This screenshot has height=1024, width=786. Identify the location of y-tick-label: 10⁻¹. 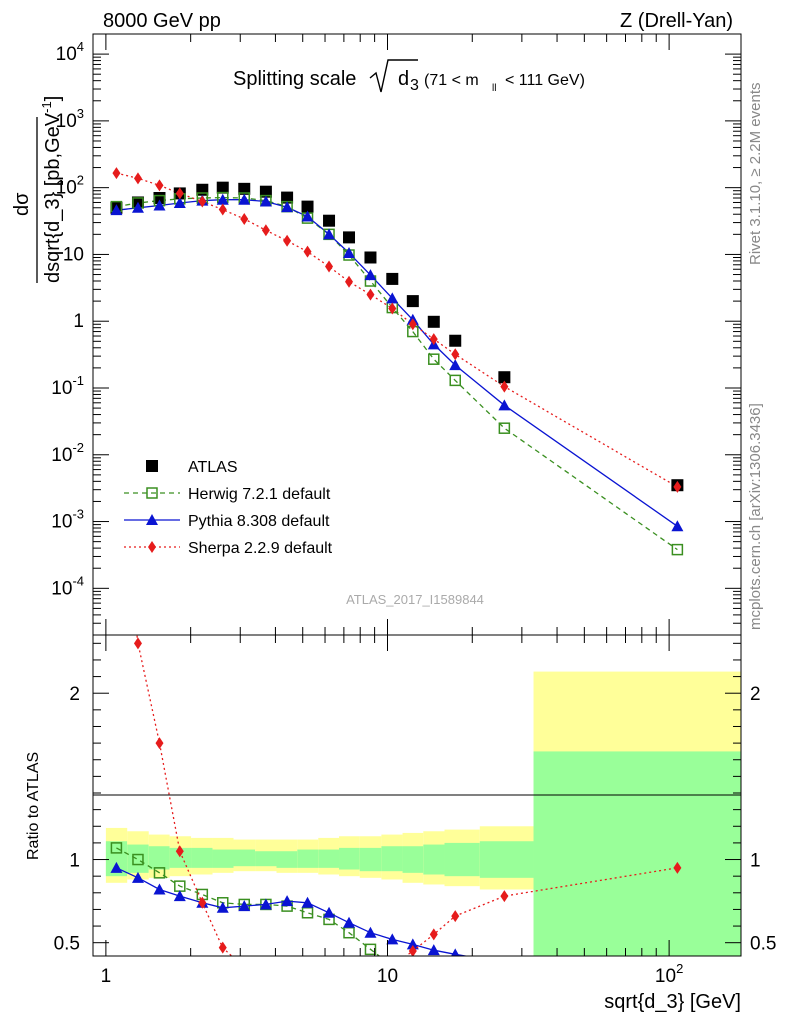
(67, 386).